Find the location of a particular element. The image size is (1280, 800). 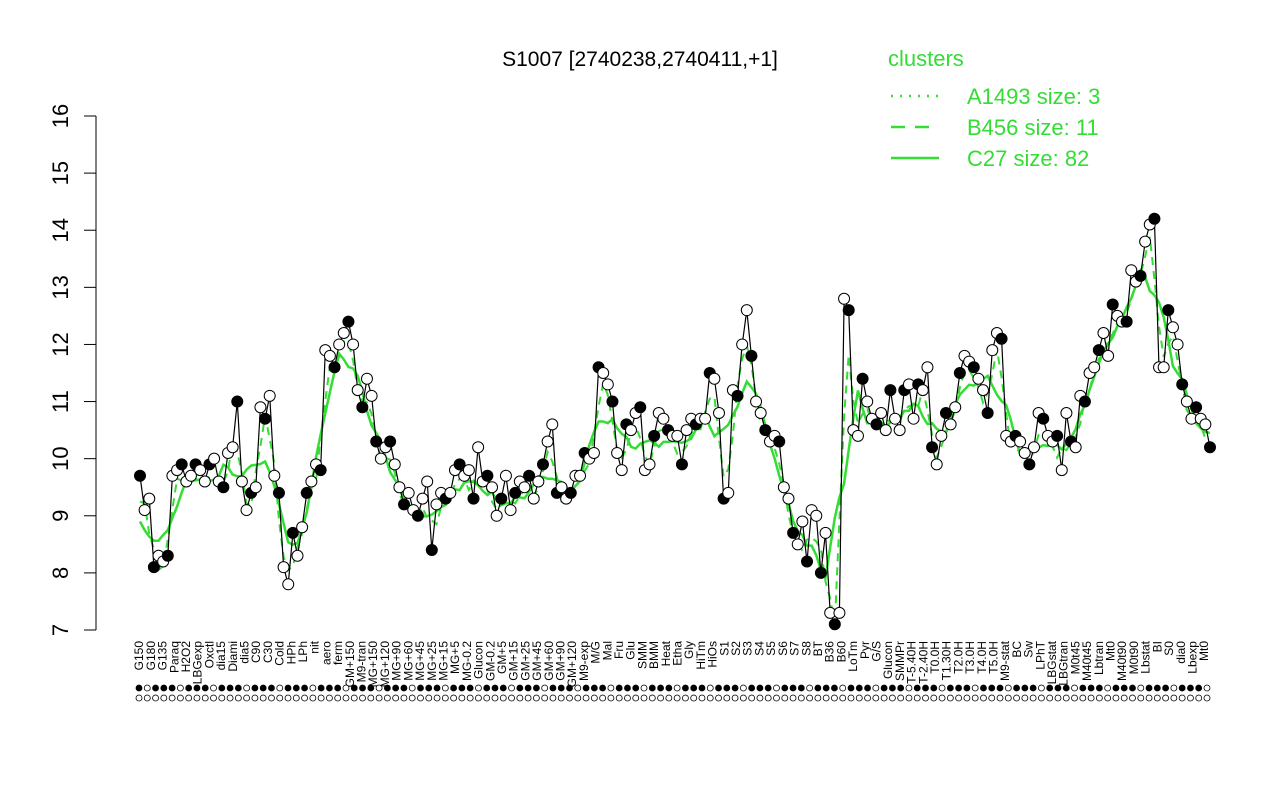

x-tick-label: M0t45 is located at coordinates (1075, 658).